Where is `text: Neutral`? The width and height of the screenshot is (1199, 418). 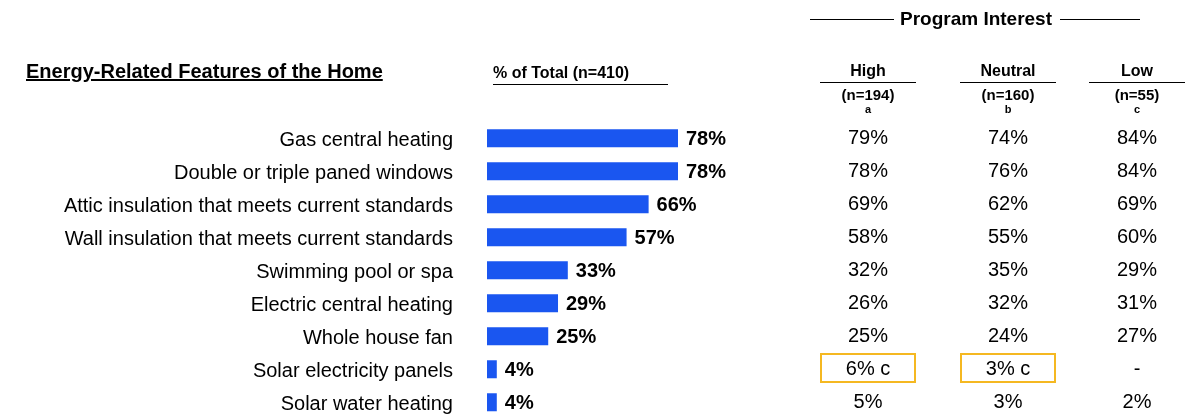 text: Neutral is located at coordinates (1008, 71).